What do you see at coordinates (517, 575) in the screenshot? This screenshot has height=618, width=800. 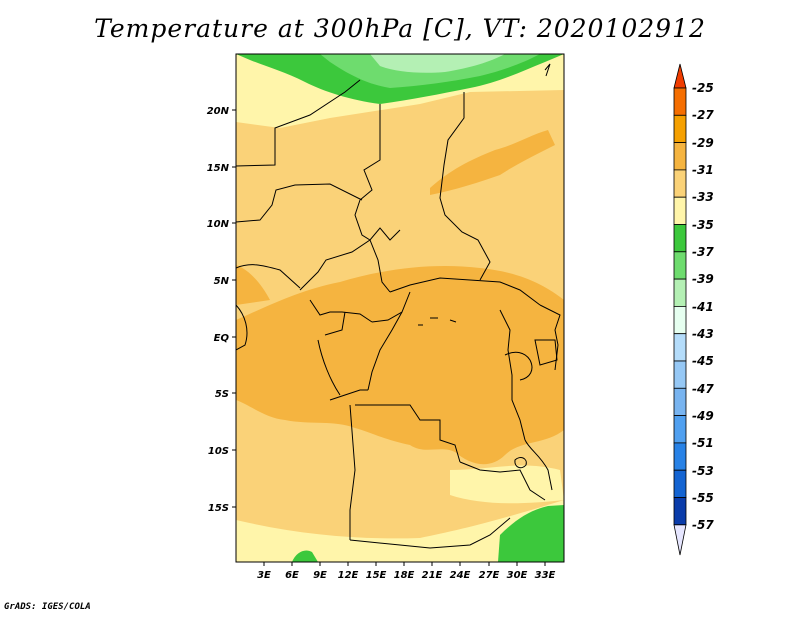 I see `lon-label-30e: 30E` at bounding box center [517, 575].